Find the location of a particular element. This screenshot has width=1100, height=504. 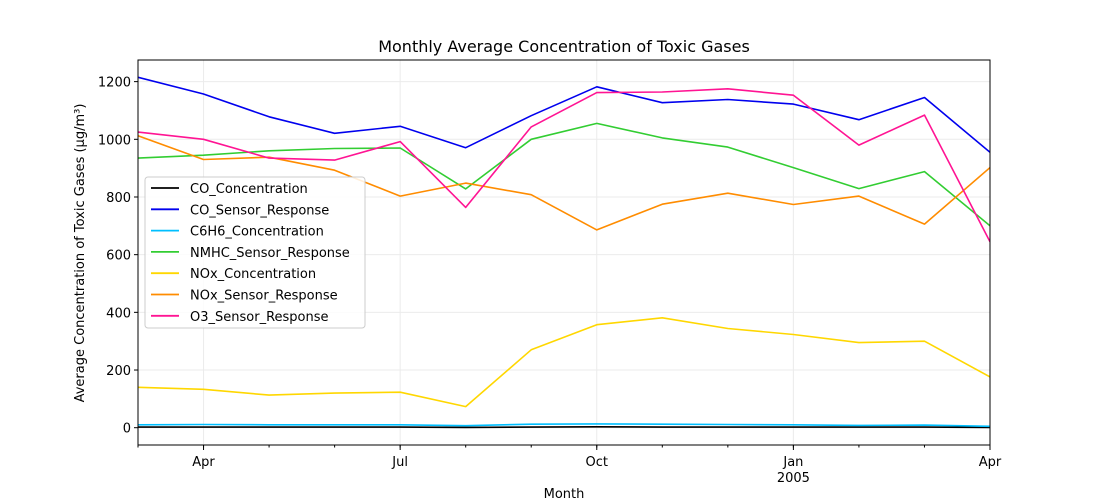

legend-label-o3-sensor-response: O3_Sensor_Response is located at coordinates (259, 317).